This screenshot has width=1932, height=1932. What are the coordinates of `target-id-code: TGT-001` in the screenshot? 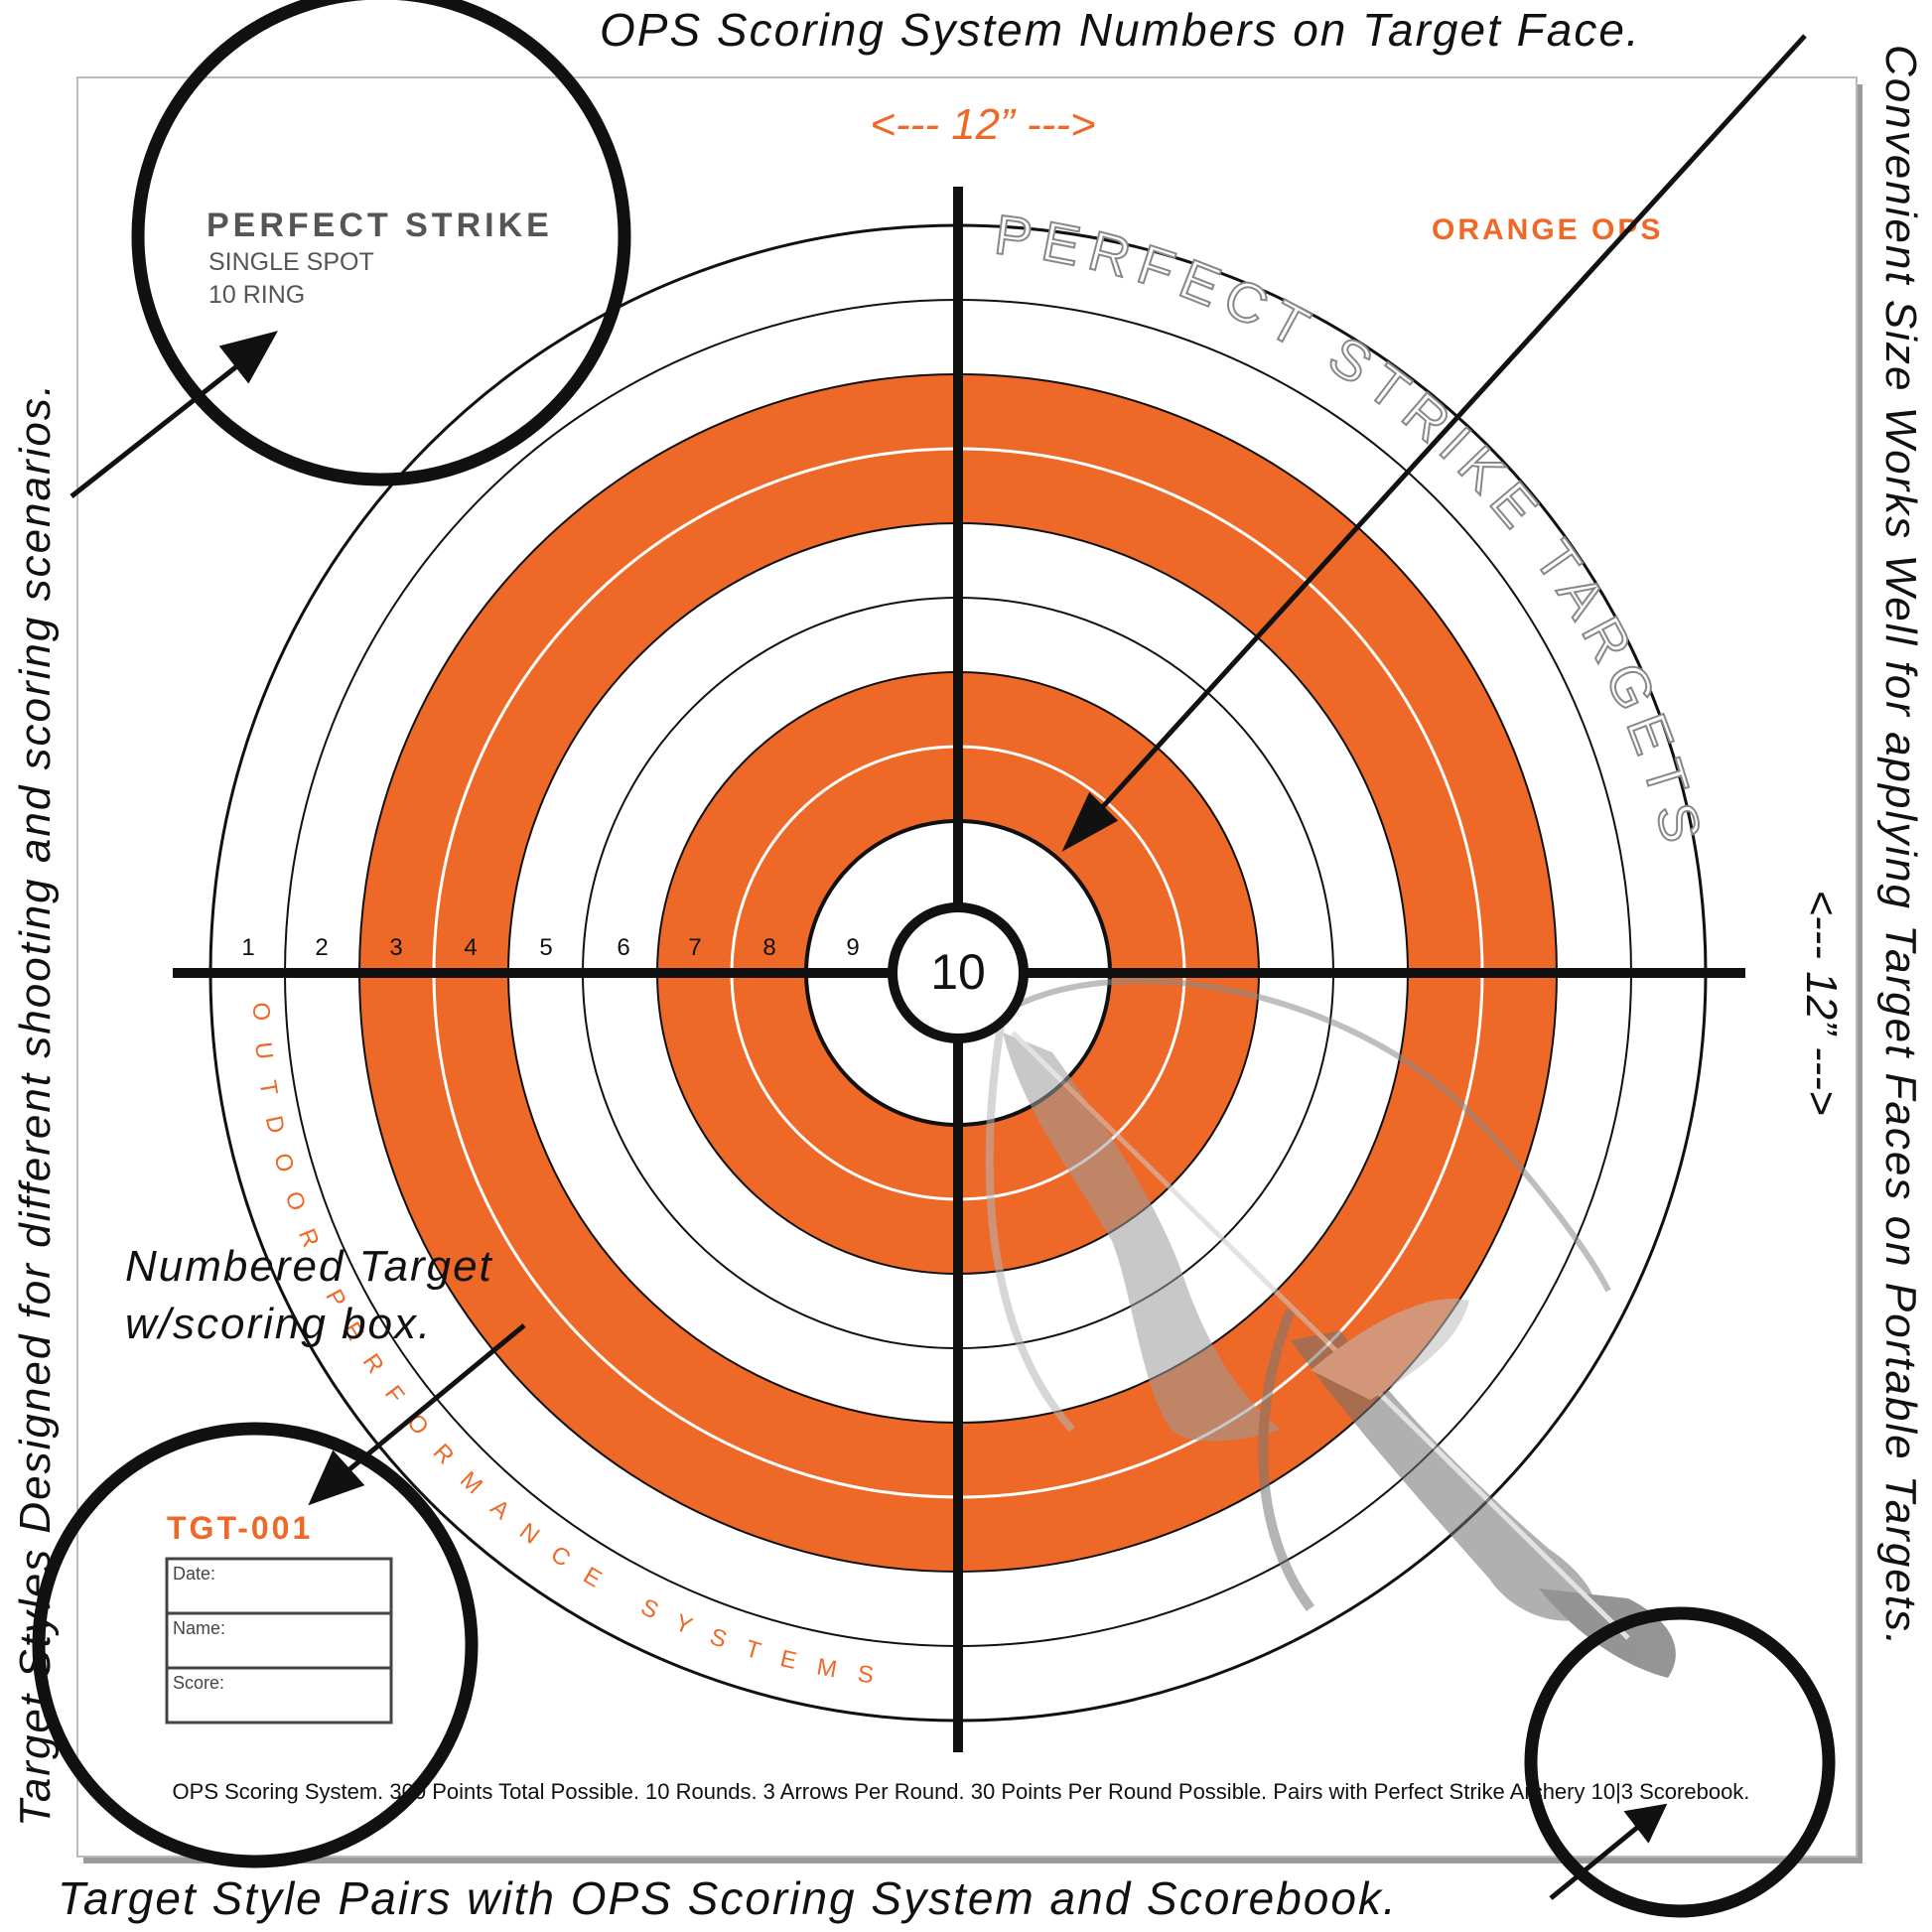 It's located at (240, 1528).